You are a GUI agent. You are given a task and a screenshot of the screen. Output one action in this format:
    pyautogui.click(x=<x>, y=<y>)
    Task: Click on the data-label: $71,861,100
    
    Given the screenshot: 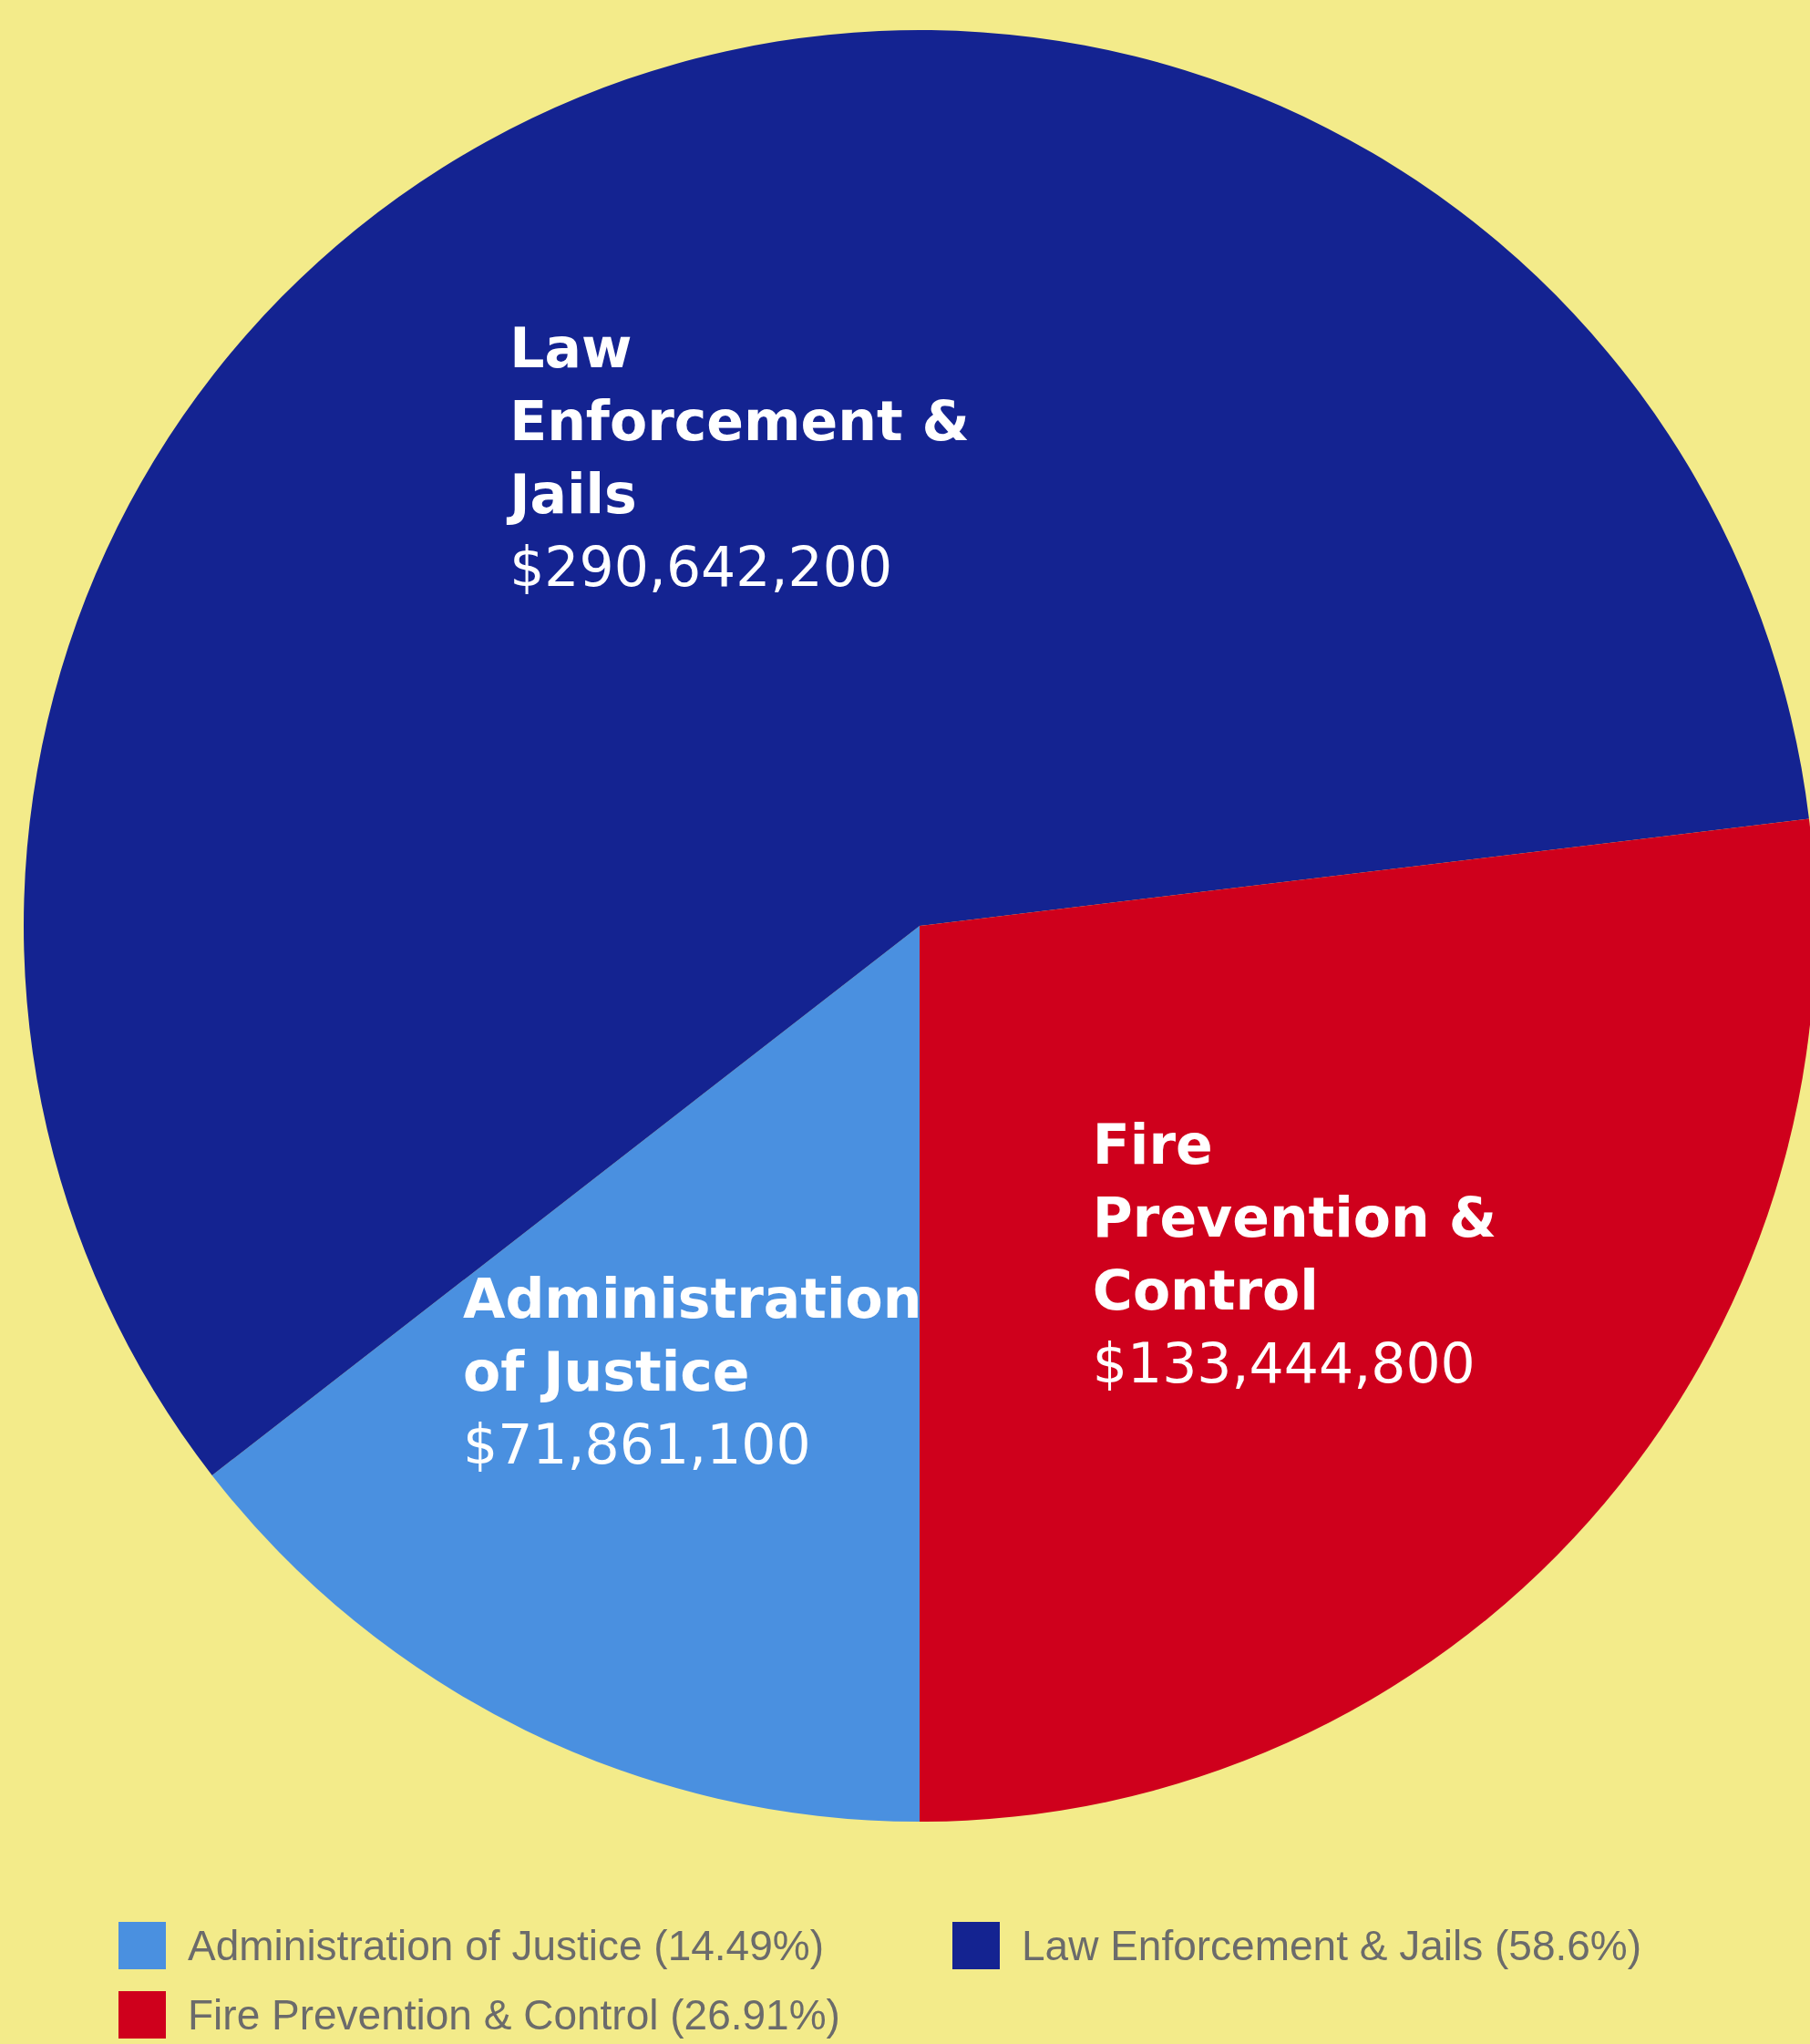 What is the action you would take?
    pyautogui.click(x=636, y=1444)
    